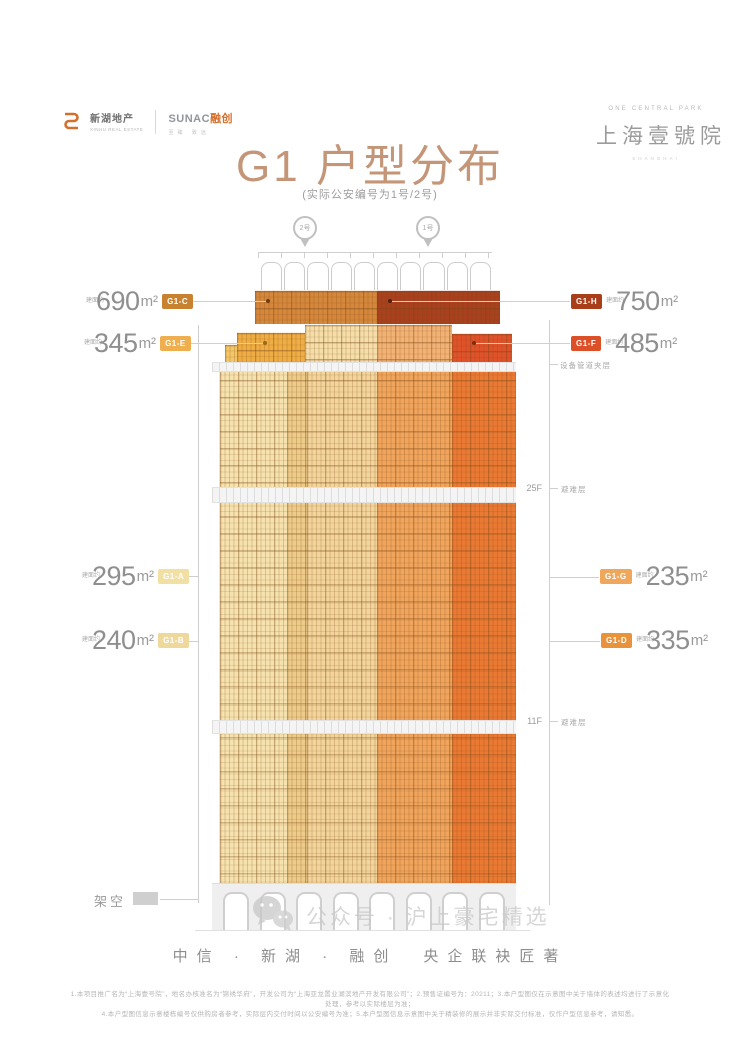  Describe the element at coordinates (174, 576) in the screenshot. I see `unit-badge: G1-A` at that location.